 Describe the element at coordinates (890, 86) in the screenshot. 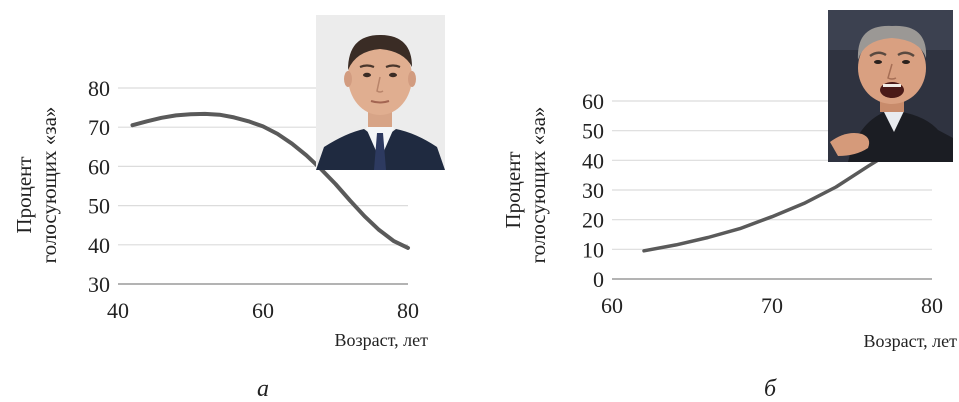

I see `politician-portrait-shouting-photo` at that location.